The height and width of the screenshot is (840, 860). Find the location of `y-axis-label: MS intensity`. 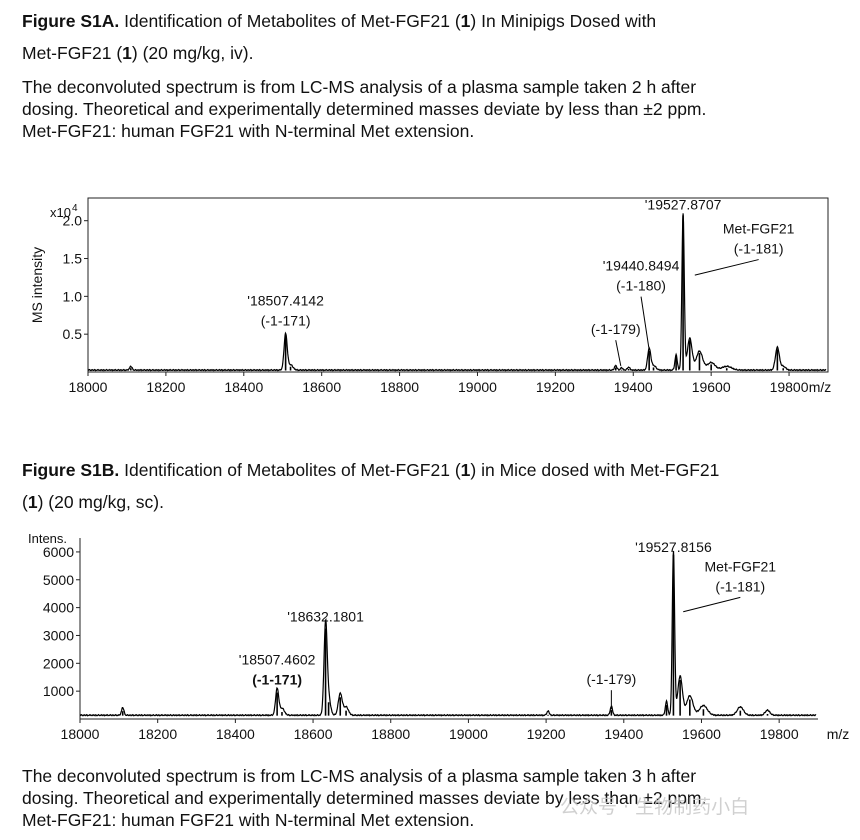

y-axis-label: MS intensity is located at coordinates (37, 285).